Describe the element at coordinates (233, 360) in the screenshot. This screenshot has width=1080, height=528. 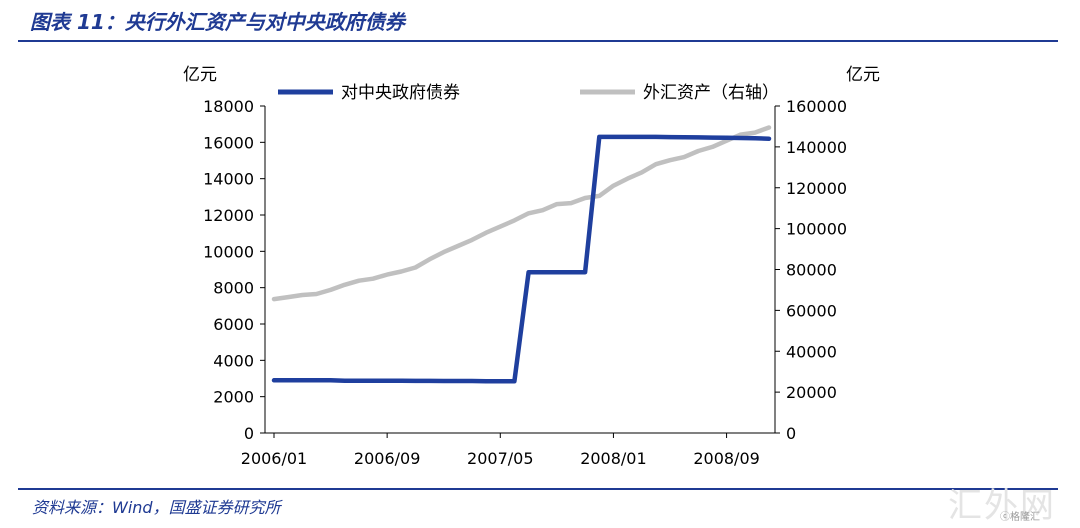
I see `left-axis-tick-label: 4000` at that location.